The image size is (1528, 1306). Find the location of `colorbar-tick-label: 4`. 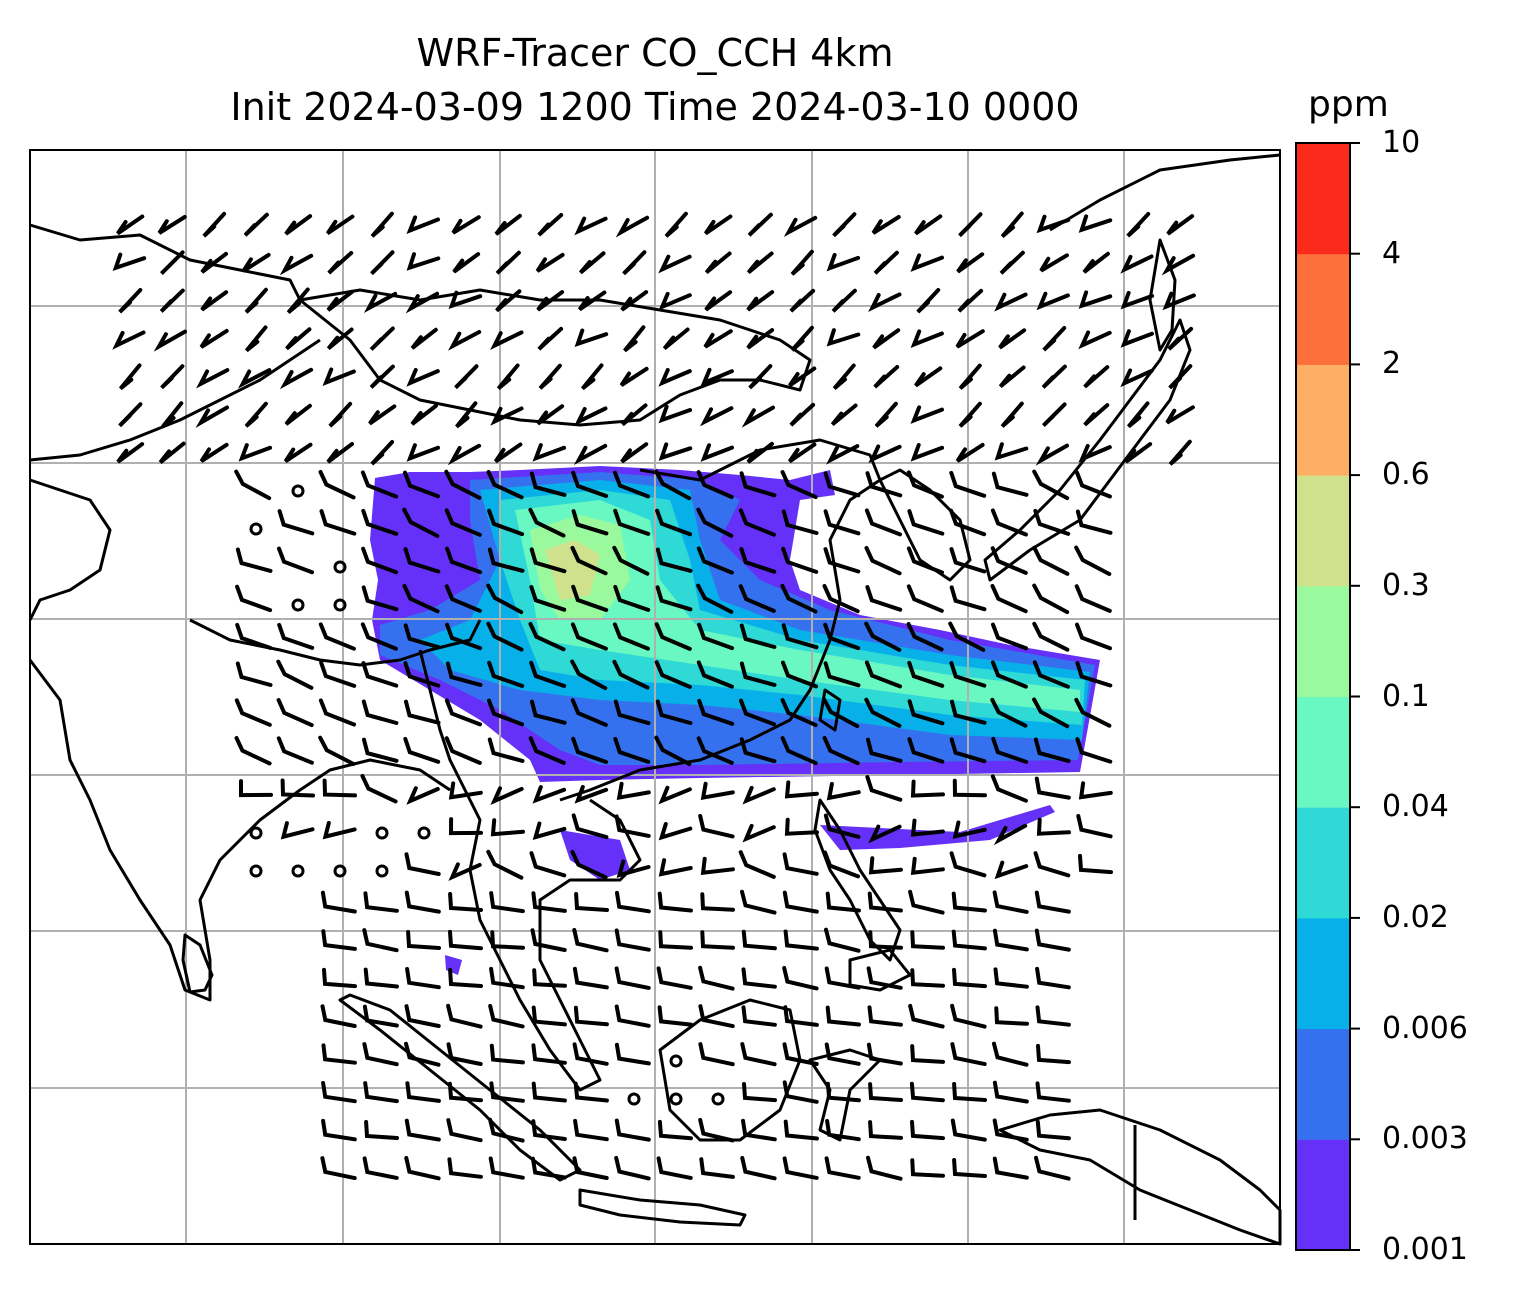

colorbar-tick-label: 4 is located at coordinates (1392, 253).